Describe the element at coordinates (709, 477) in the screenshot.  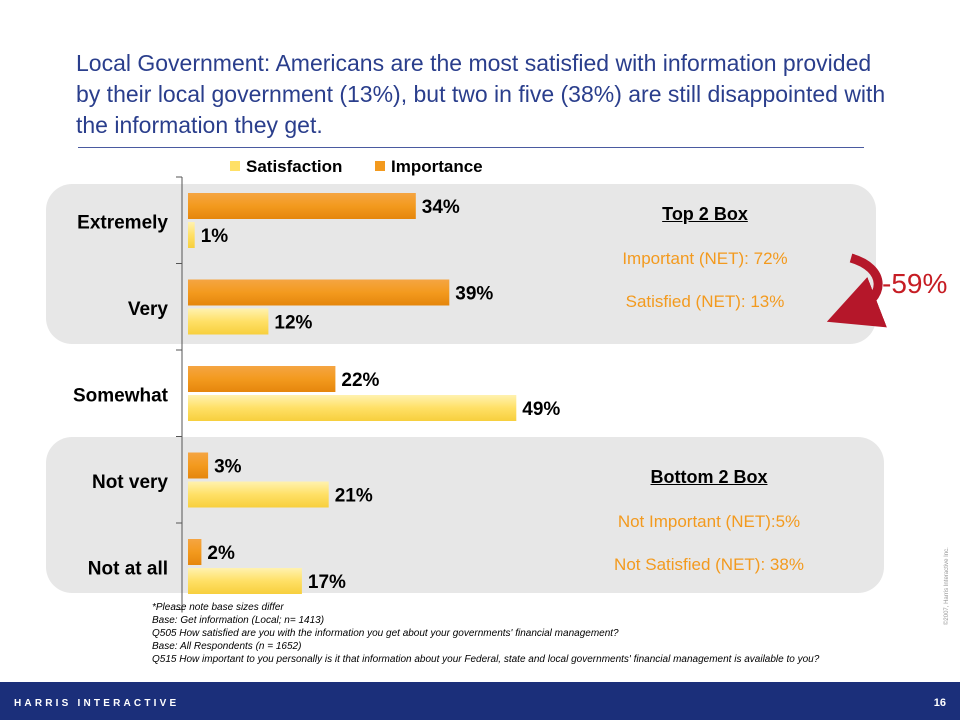
I see `bottom-box-heading: Bottom 2 Box` at that location.